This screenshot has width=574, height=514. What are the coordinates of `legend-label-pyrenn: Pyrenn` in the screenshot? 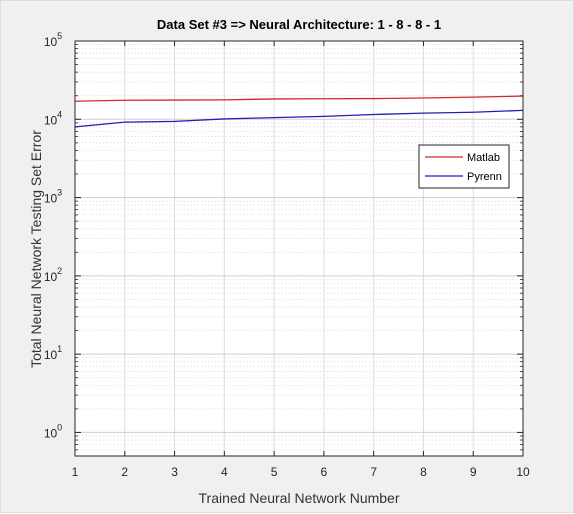 It's located at (484, 177).